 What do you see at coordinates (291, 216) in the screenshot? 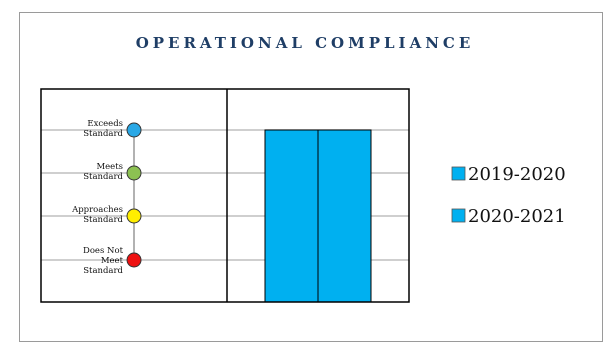
I see `bar-2019-2020` at bounding box center [291, 216].